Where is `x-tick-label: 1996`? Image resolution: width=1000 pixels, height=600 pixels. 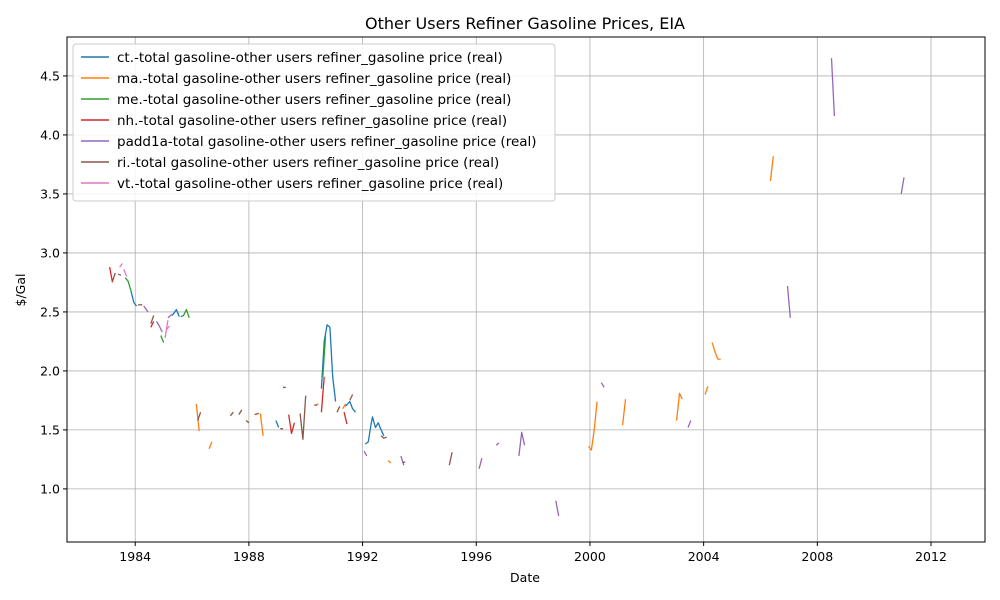 x-tick-label: 1996 is located at coordinates (476, 556).